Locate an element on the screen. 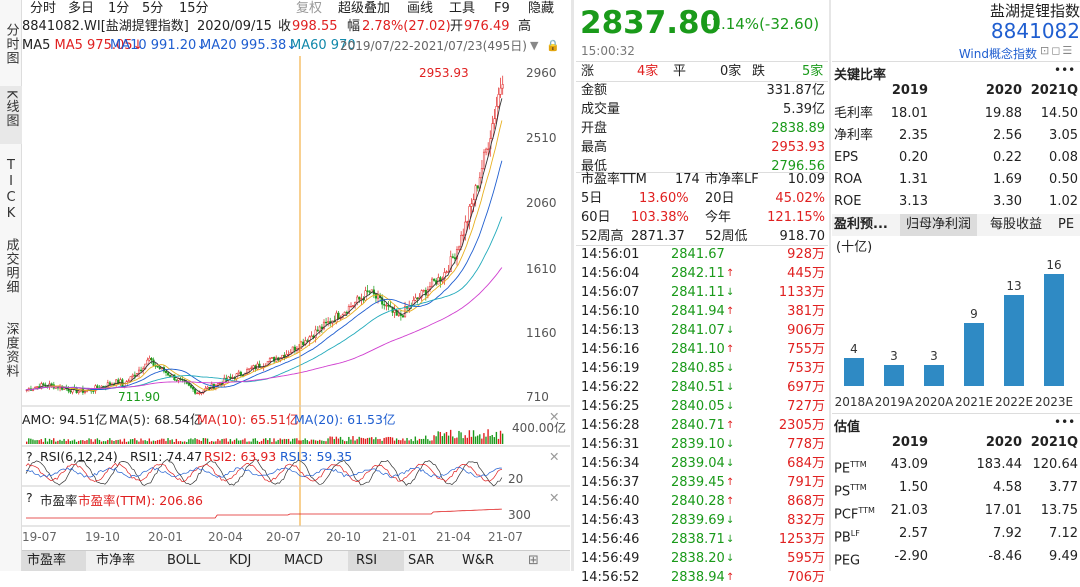  toolbar-timeshare: 分时 is located at coordinates (43, 8).